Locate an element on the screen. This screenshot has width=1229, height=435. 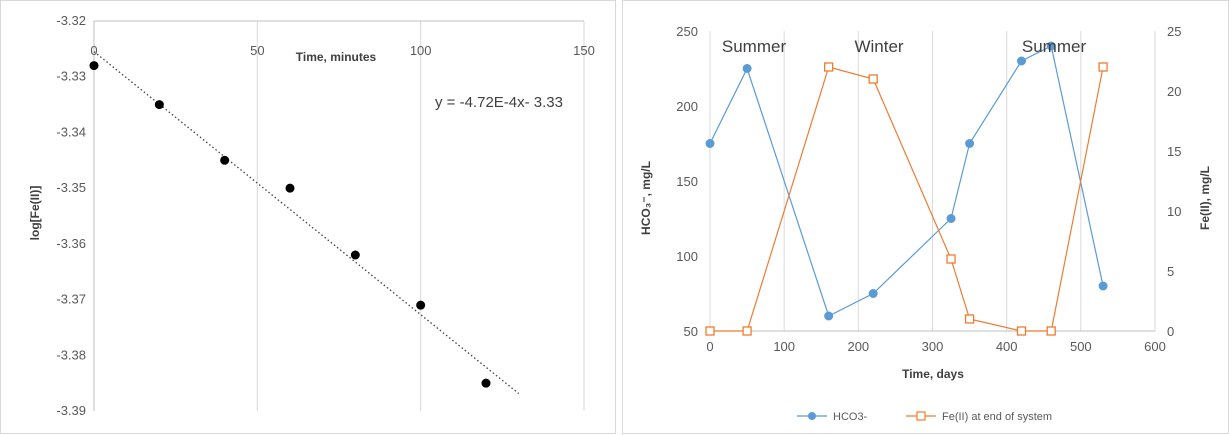
x-axis-title: Time, days is located at coordinates (933, 374).